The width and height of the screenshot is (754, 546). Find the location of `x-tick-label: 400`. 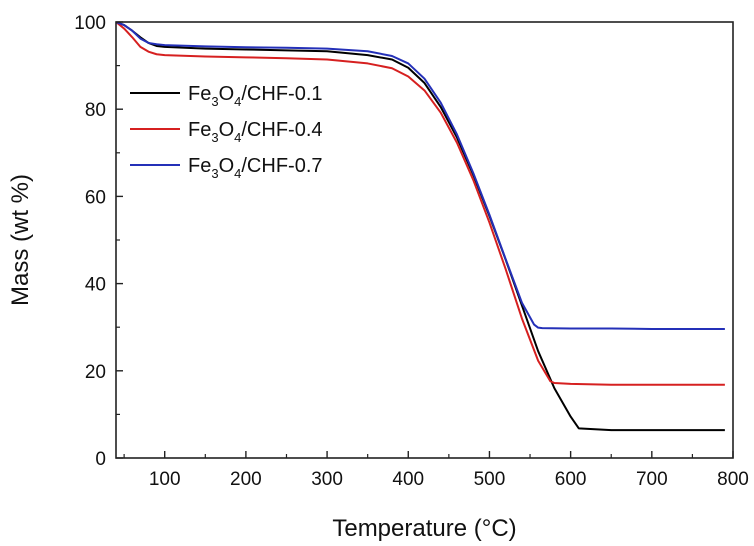

x-tick-label: 400 is located at coordinates (408, 479).